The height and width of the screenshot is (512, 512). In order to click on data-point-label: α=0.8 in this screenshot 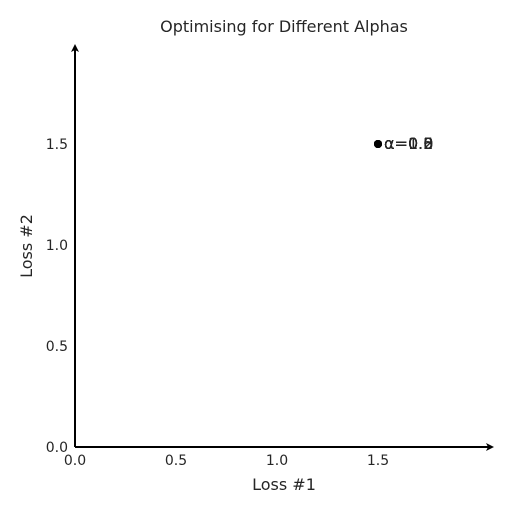, I will do `click(408, 143)`.